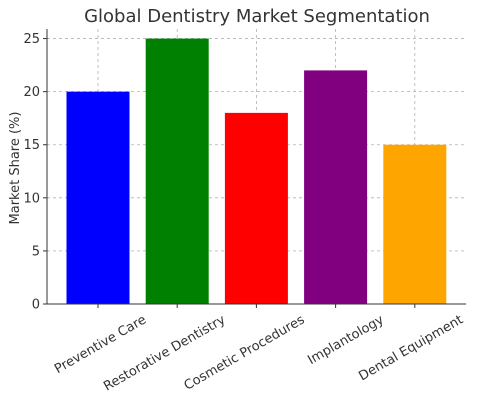  I want to click on y-tick-labels: 0 5 10 15 20 25, so click(31, 172).